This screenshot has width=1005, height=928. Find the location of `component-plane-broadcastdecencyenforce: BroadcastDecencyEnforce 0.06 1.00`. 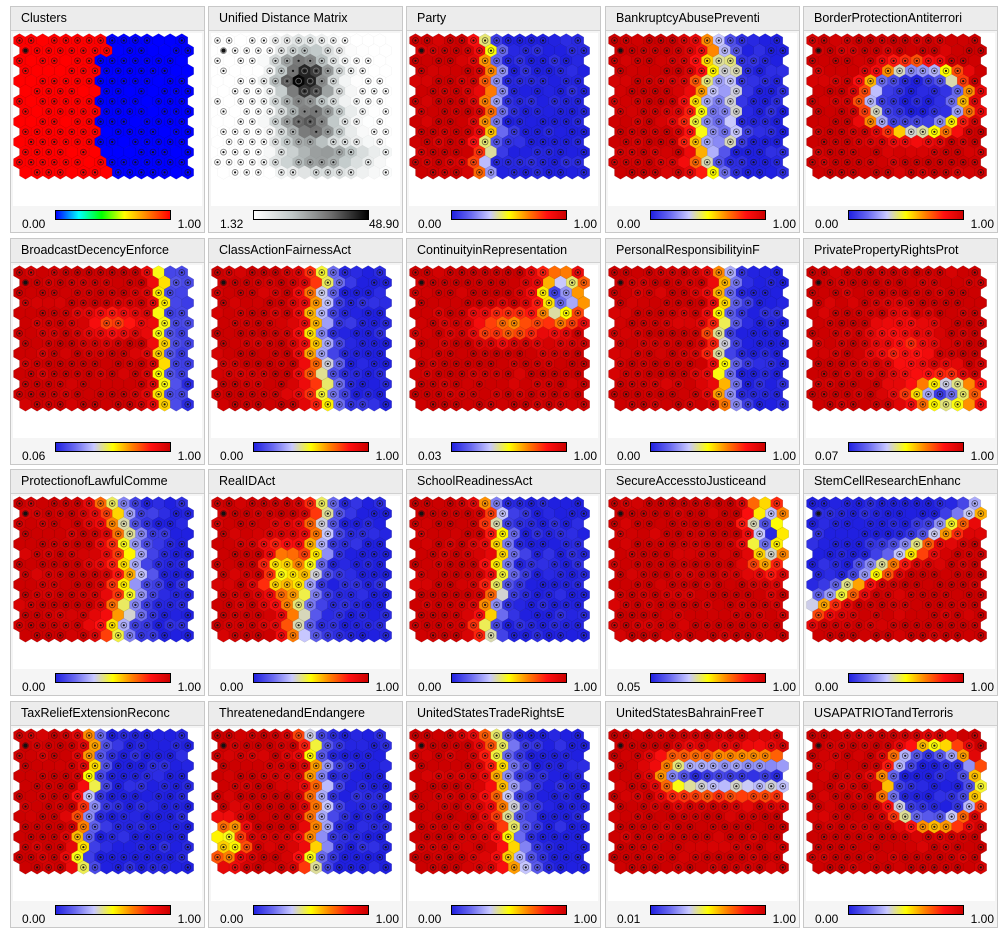

component-plane-broadcastdecencyenforce: BroadcastDecencyEnforce 0.06 1.00 is located at coordinates (107, 351).